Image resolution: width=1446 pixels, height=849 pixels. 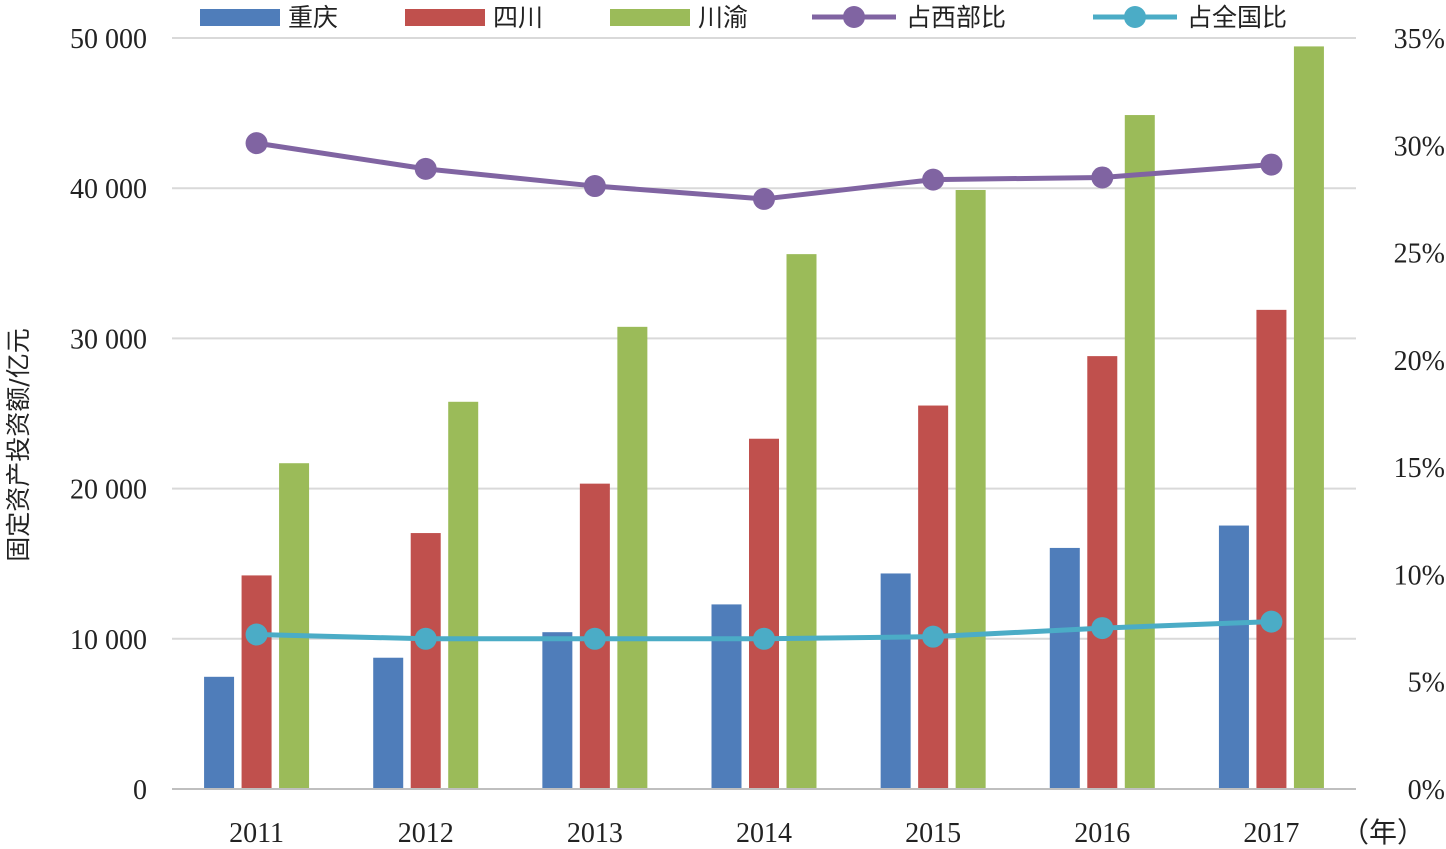 I want to click on legend-swatch-重庆, so click(x=240, y=17).